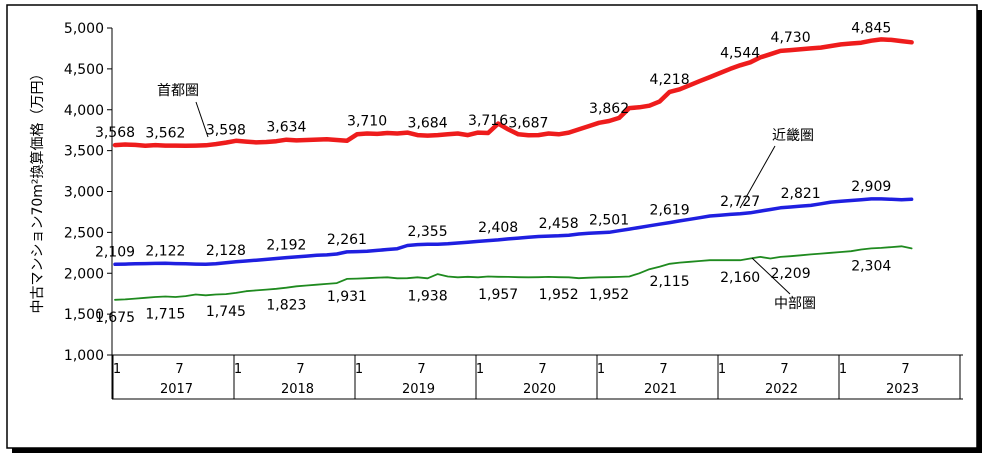  Describe the element at coordinates (286, 128) in the screenshot. I see `data-label: 3,634` at that location.